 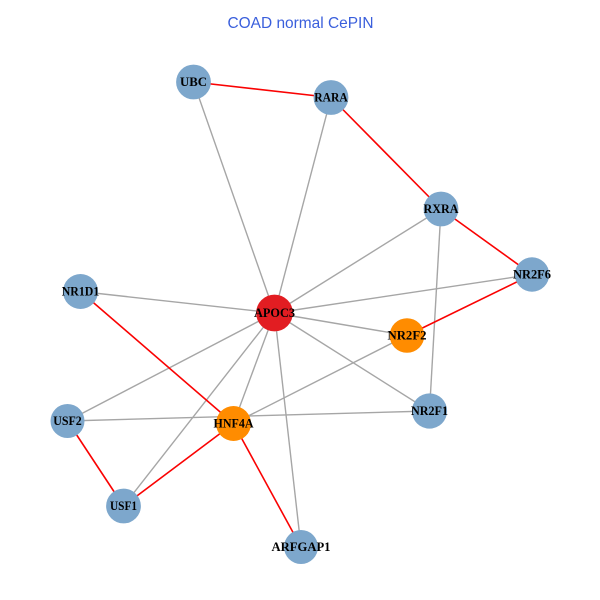 I want to click on svg-text: COAD normal CePIN, so click(x=301, y=23).